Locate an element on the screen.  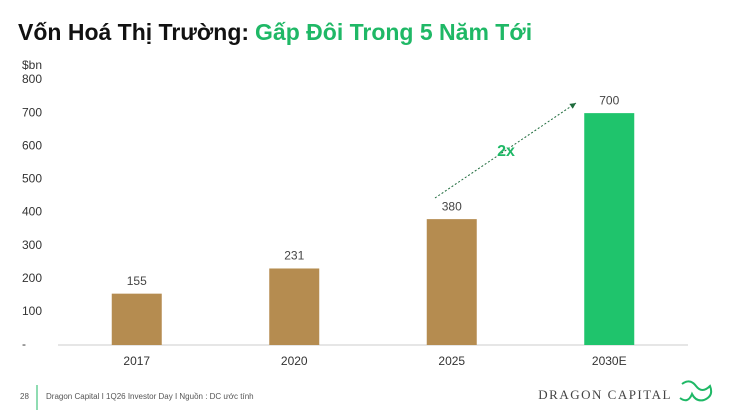
y-tick-label: 600 is located at coordinates (32, 145).